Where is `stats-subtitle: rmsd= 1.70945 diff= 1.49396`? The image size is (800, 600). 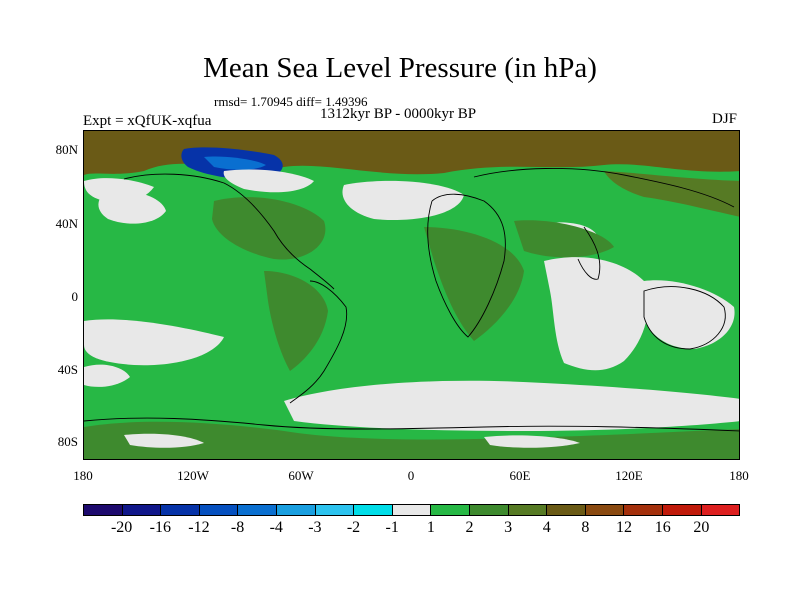 stats-subtitle: rmsd= 1.70945 diff= 1.49396 is located at coordinates (291, 101).